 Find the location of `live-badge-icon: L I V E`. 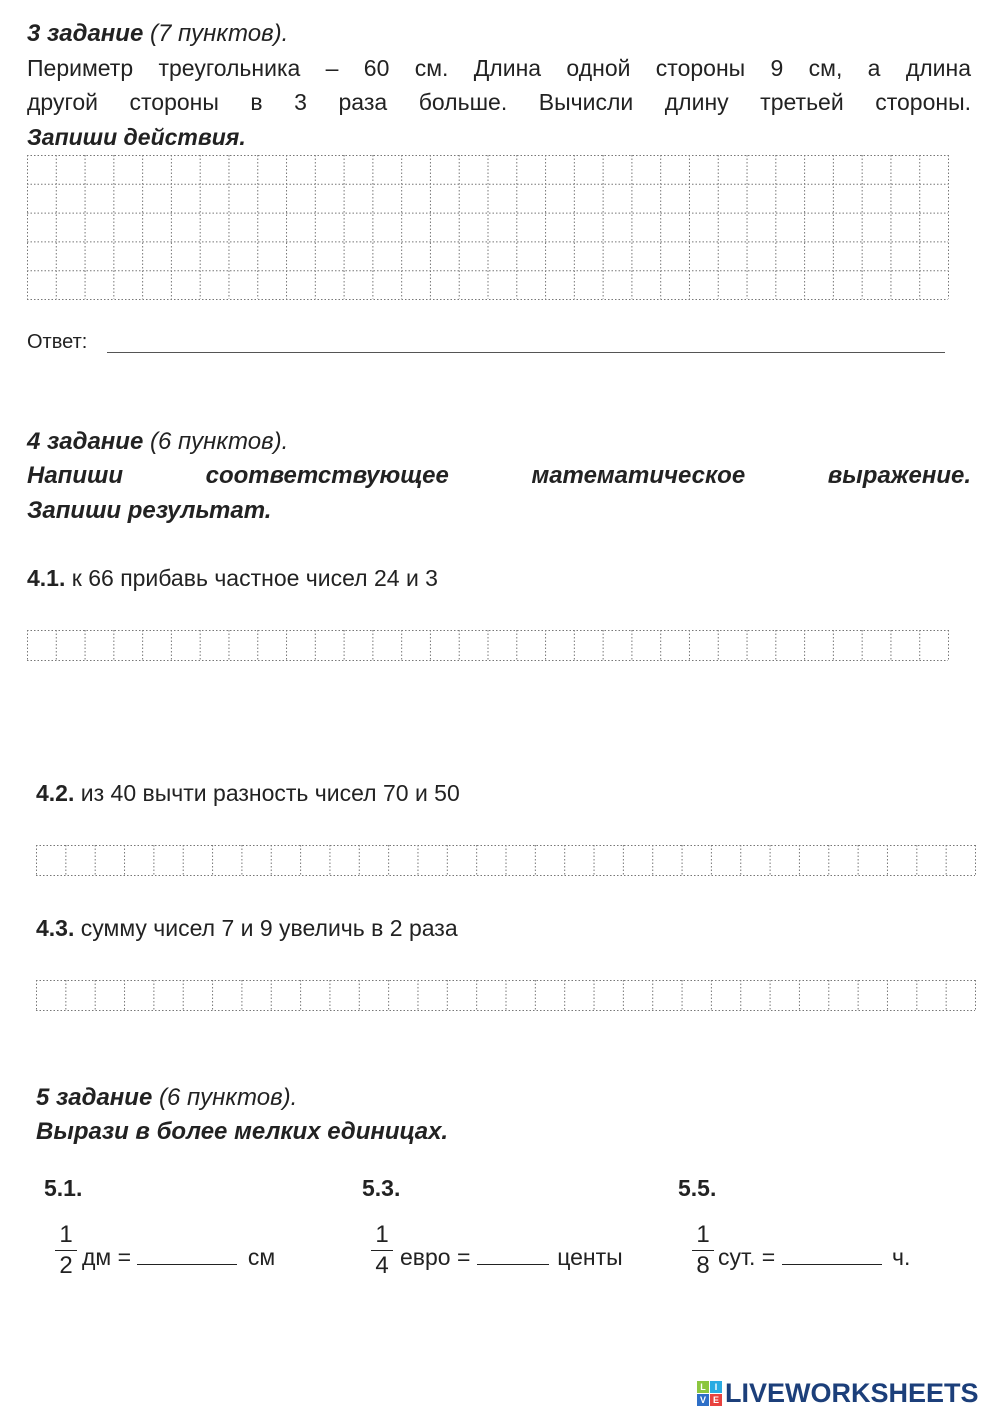

live-badge-icon: L I V E is located at coordinates (709, 1393).